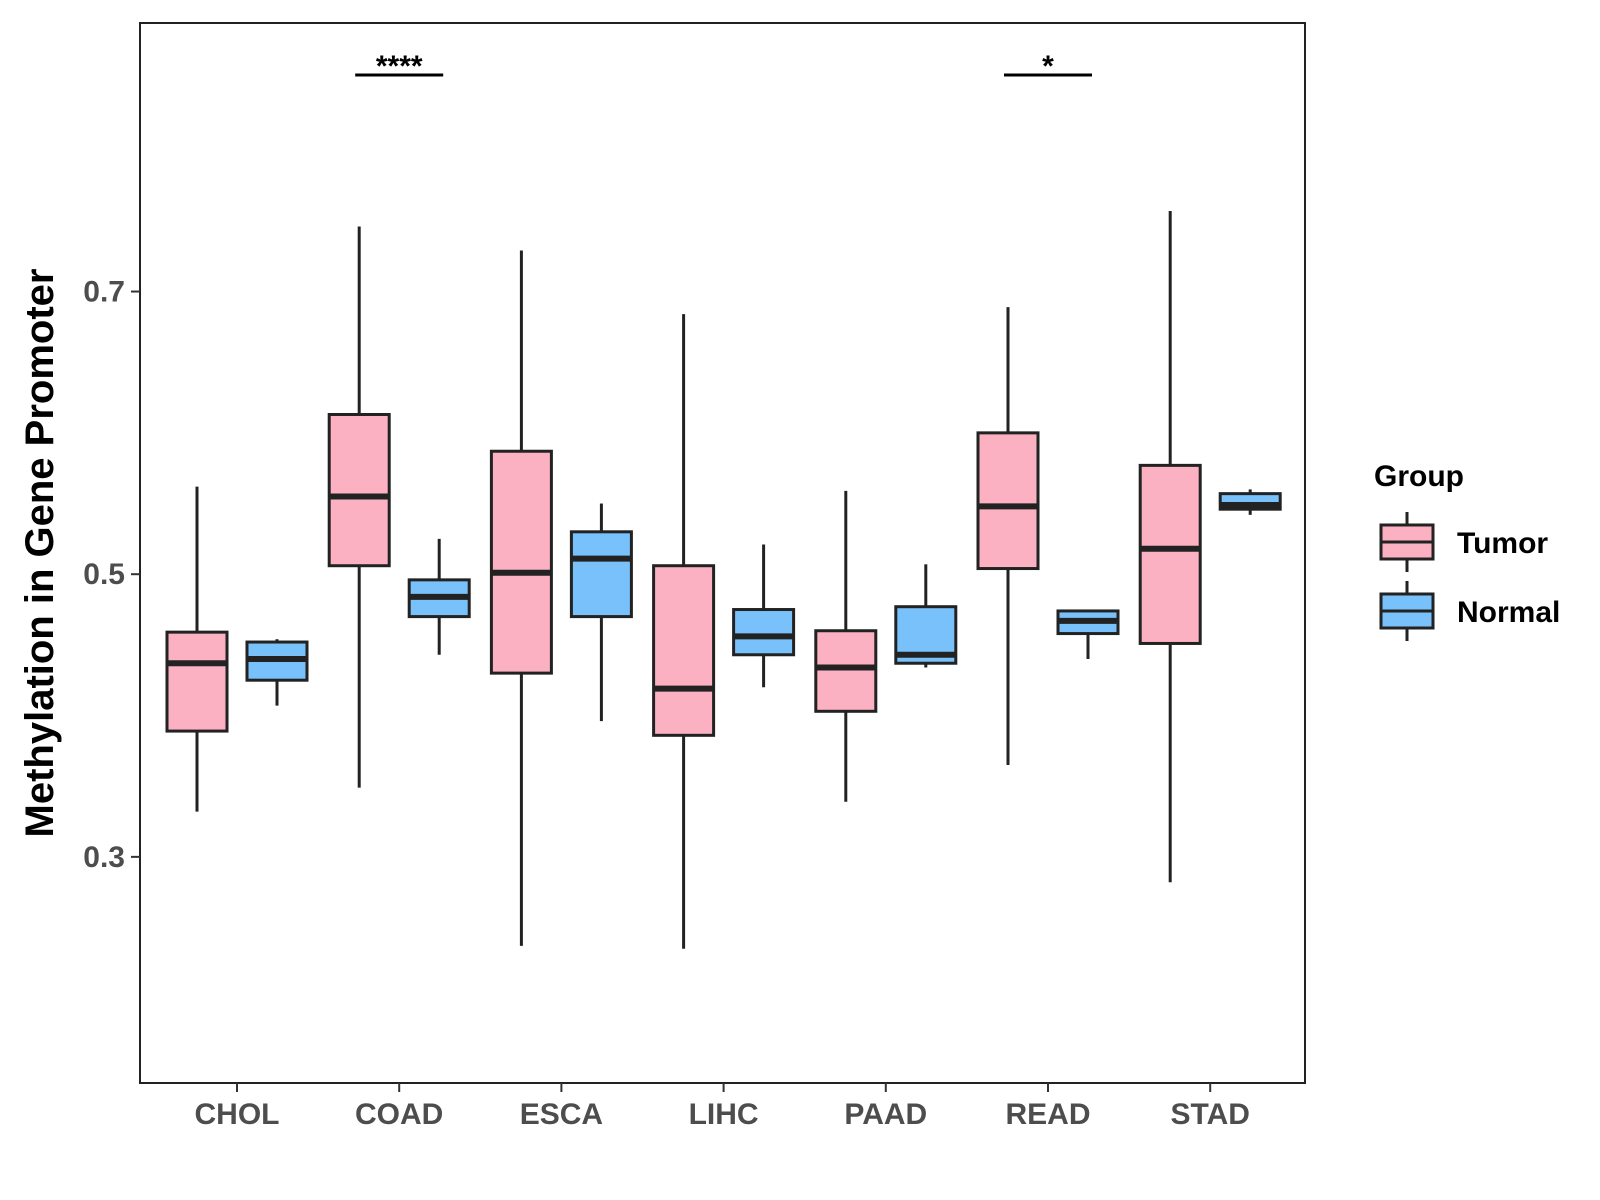 Image resolution: width=1600 pixels, height=1200 pixels. I want to click on box-lihc-normal, so click(764, 616).